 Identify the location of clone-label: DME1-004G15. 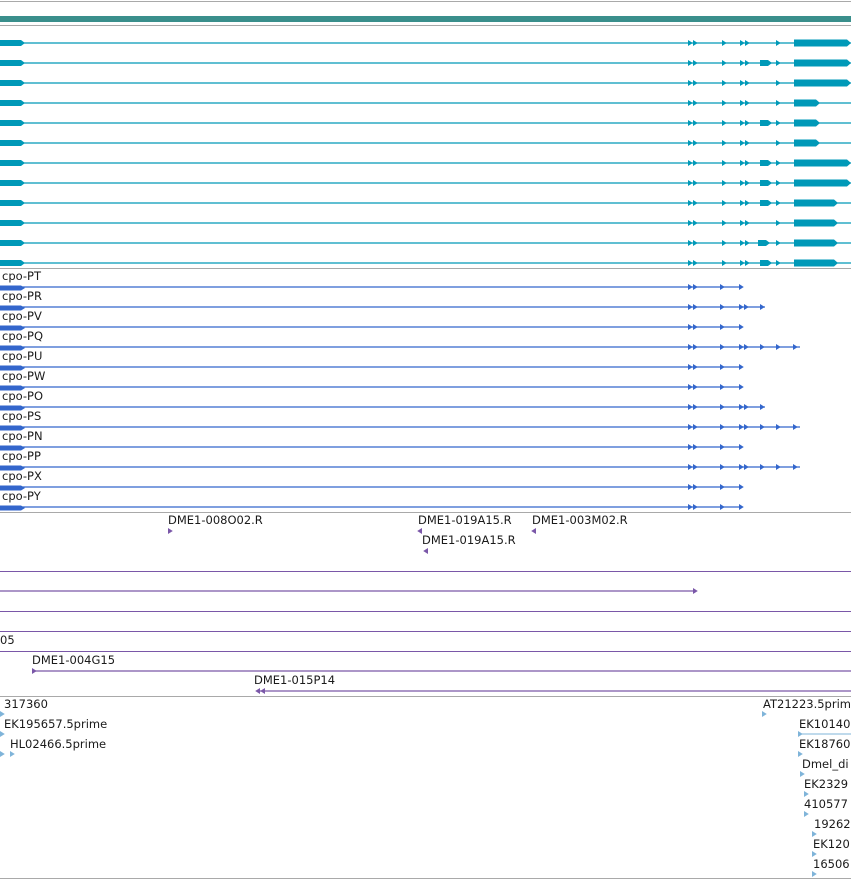
(74, 660).